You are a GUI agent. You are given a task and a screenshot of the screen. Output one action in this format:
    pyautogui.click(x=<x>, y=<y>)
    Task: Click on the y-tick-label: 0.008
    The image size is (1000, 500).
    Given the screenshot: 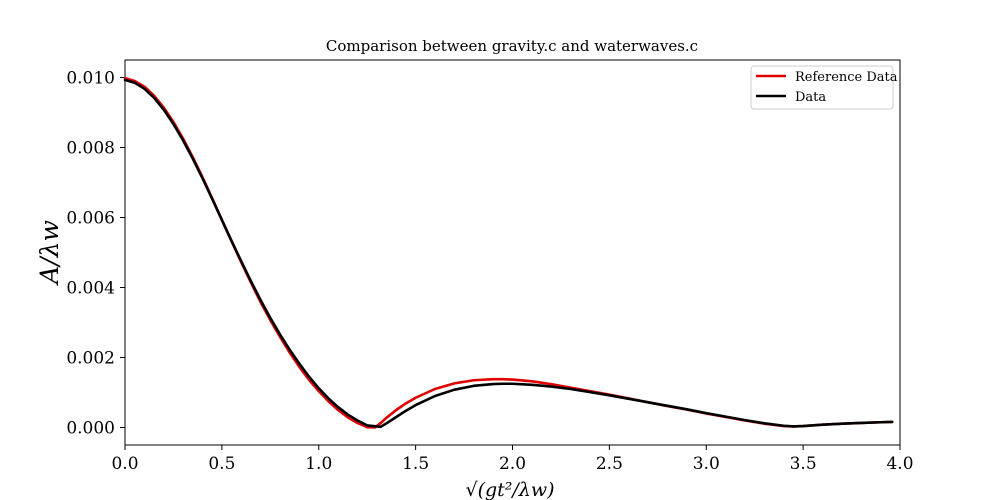 What is the action you would take?
    pyautogui.click(x=90, y=149)
    